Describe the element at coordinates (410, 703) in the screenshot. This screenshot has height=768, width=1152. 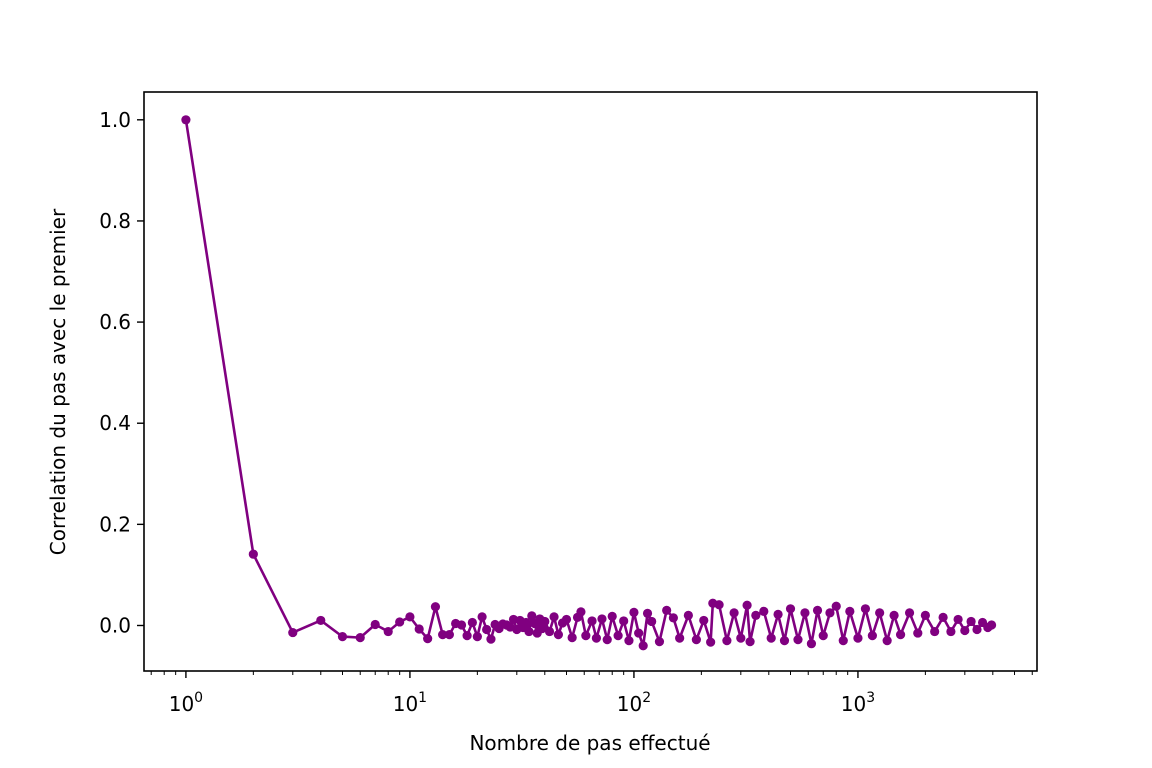
I see `x-tick-label: 10¹` at that location.